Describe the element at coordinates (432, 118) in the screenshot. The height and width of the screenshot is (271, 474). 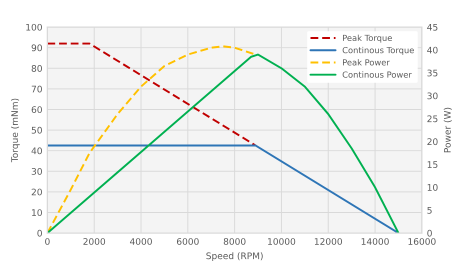
I see `y2-tick-label: 25` at that location.